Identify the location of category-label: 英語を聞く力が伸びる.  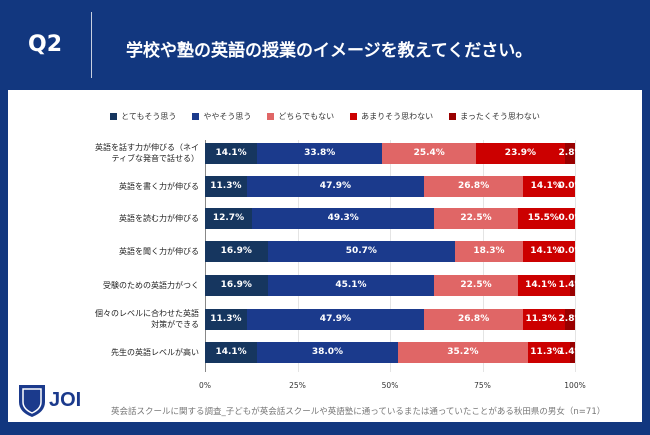
(159, 251).